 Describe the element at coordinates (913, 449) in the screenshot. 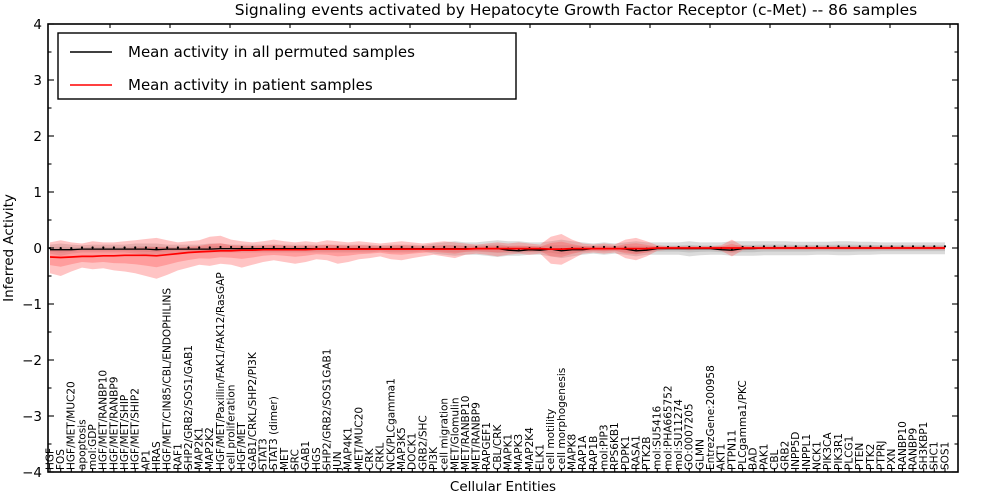

I see `category-label: RANBP9` at that location.